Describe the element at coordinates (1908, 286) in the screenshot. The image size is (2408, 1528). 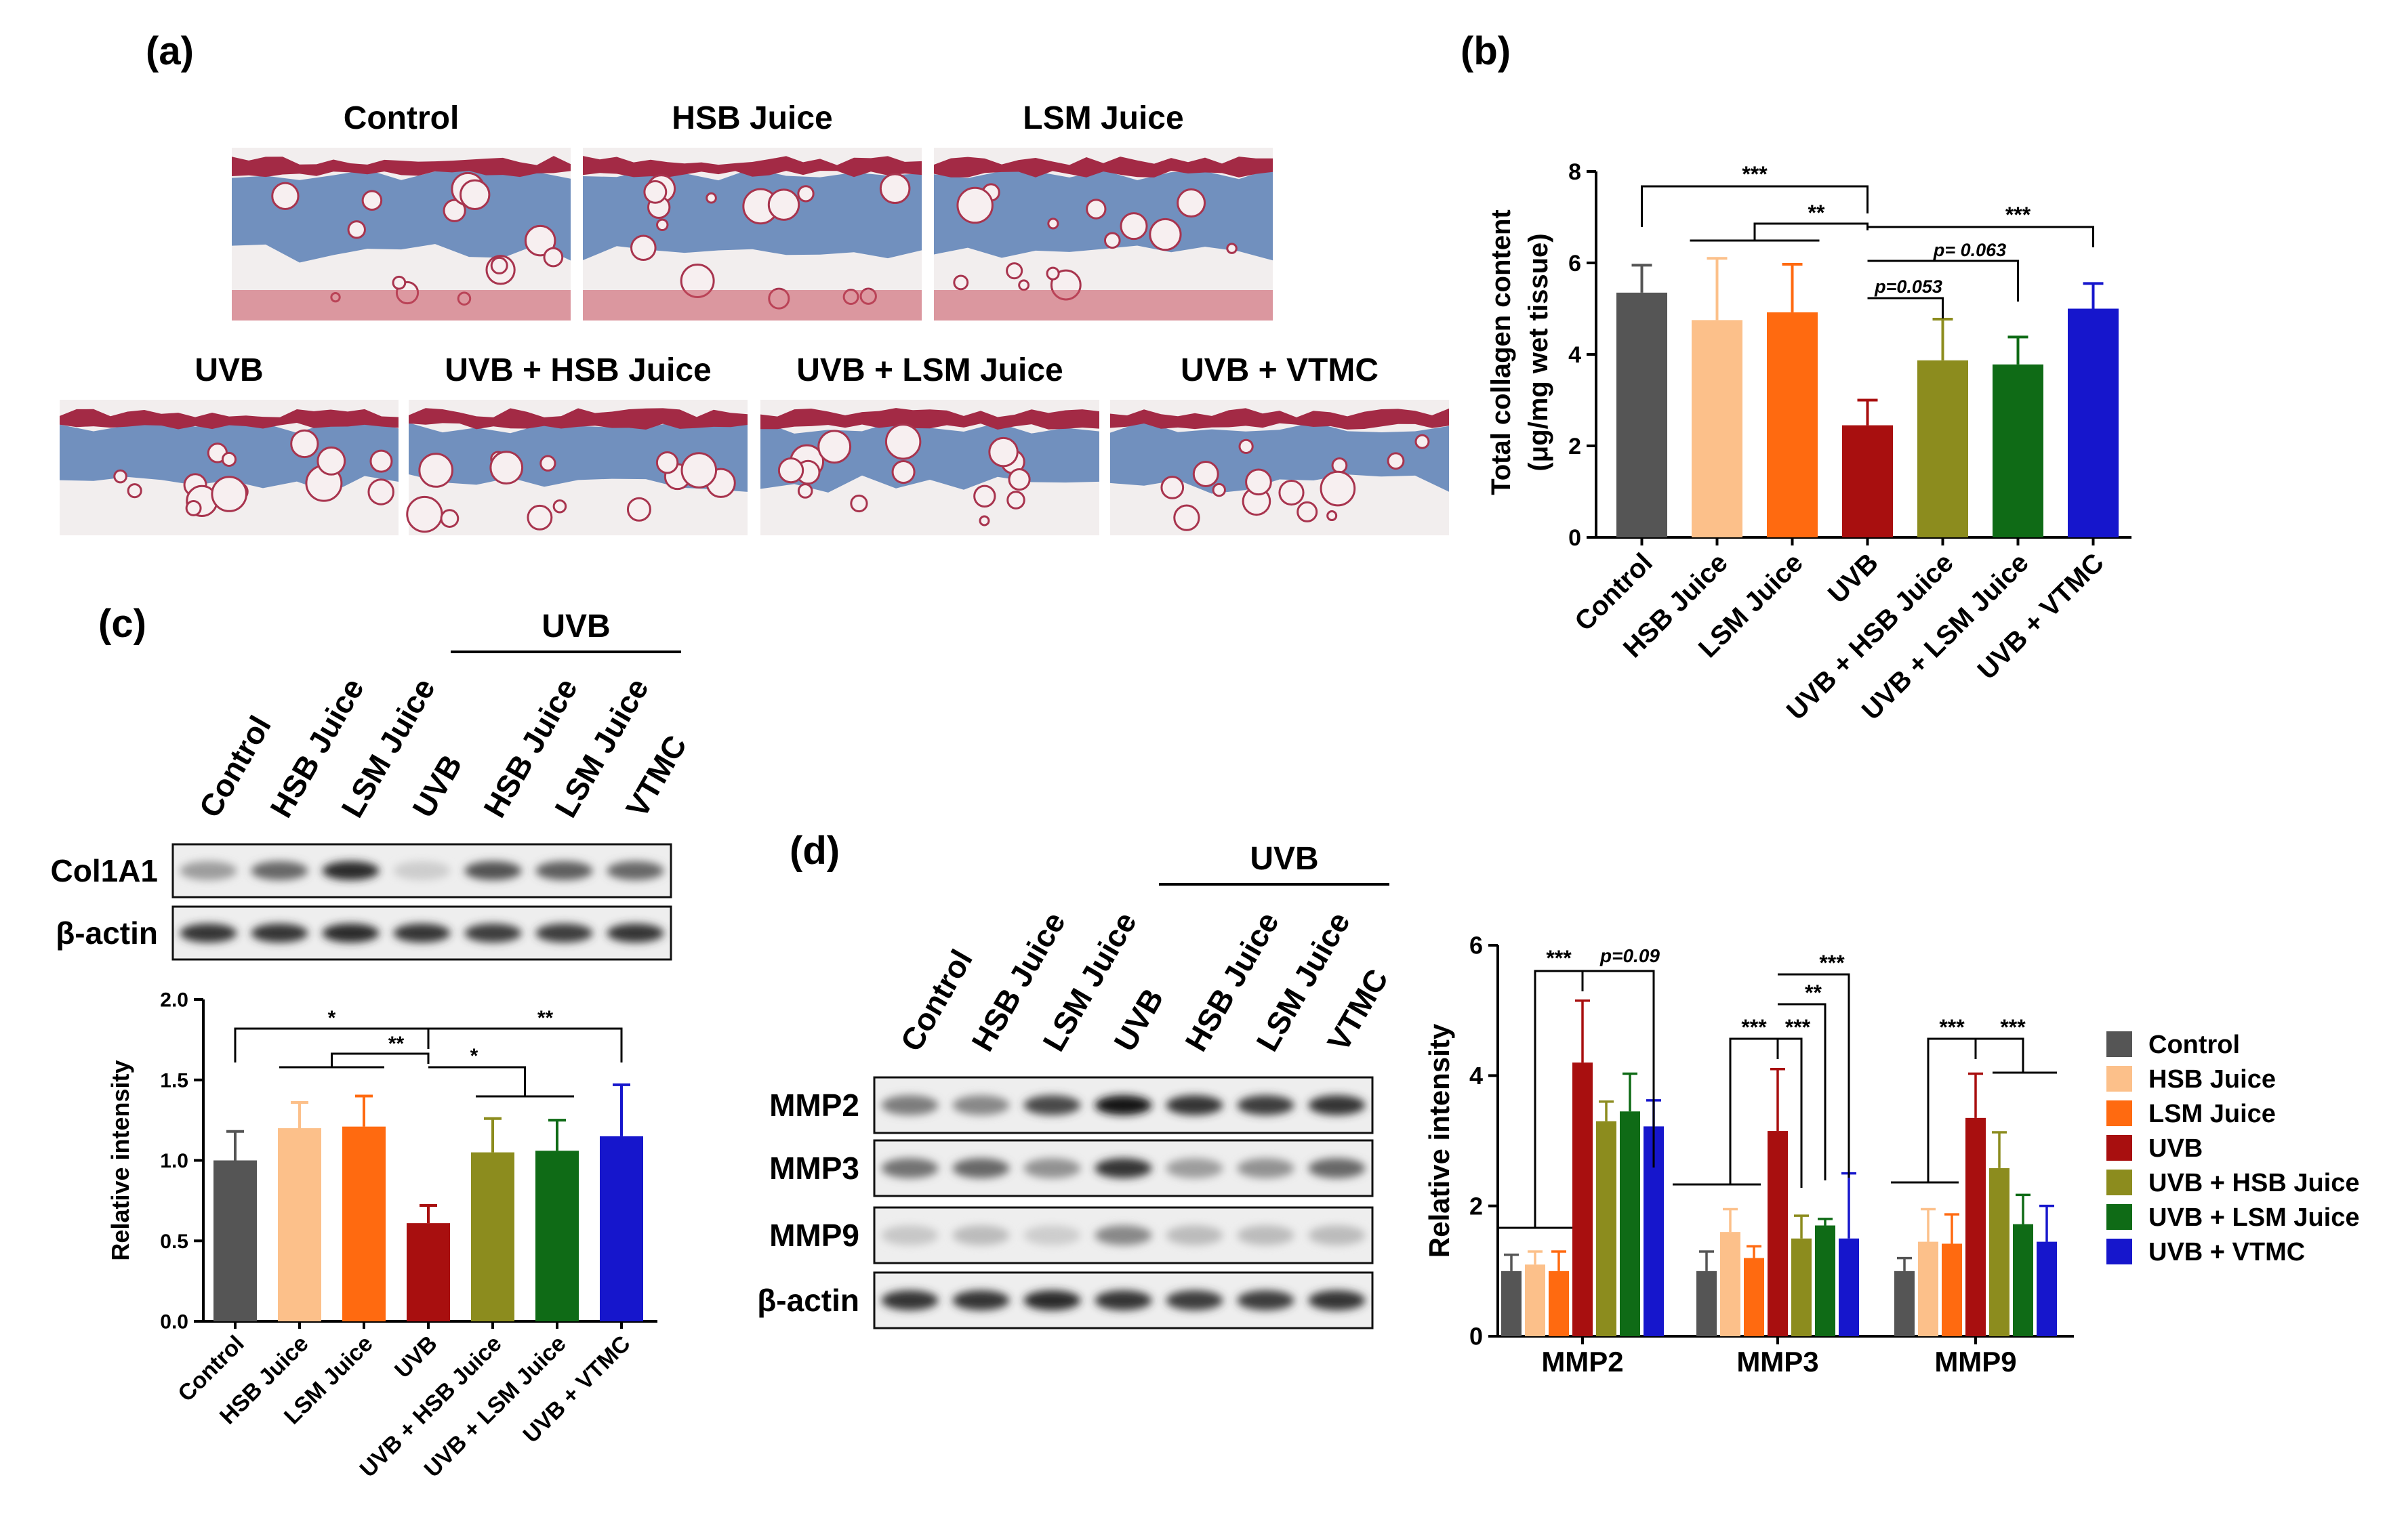
I see `sig-label: p=0.053` at that location.